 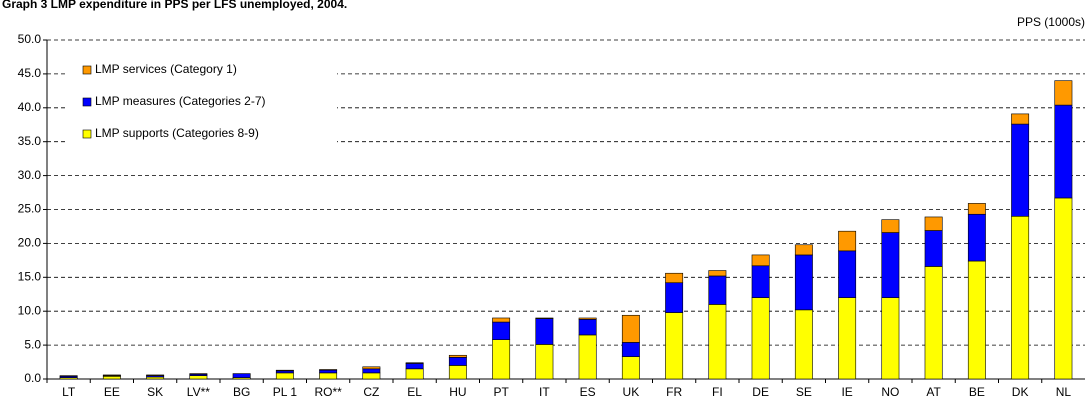 What do you see at coordinates (285, 392) in the screenshot?
I see `x-tick-label: PL 1` at bounding box center [285, 392].